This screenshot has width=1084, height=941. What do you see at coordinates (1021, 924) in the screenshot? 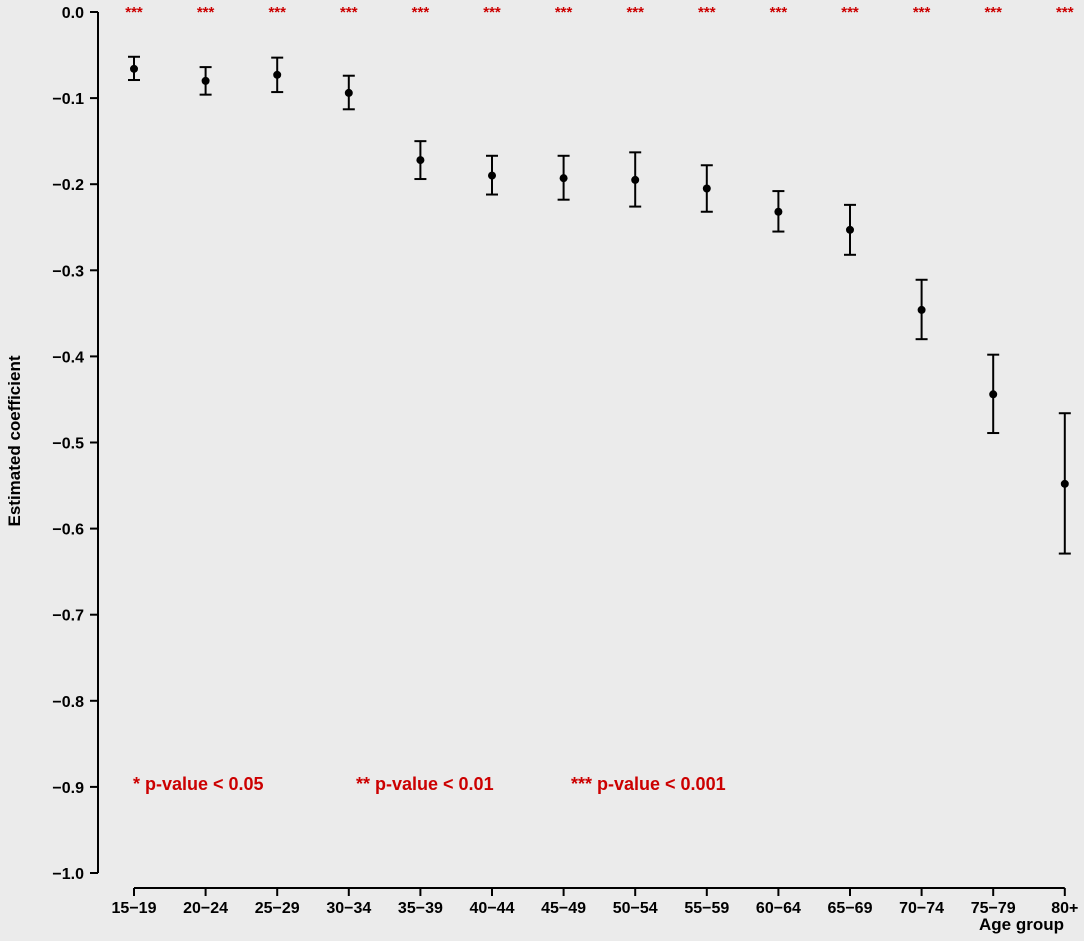
I see `x-axis-label: Age group` at bounding box center [1021, 924].